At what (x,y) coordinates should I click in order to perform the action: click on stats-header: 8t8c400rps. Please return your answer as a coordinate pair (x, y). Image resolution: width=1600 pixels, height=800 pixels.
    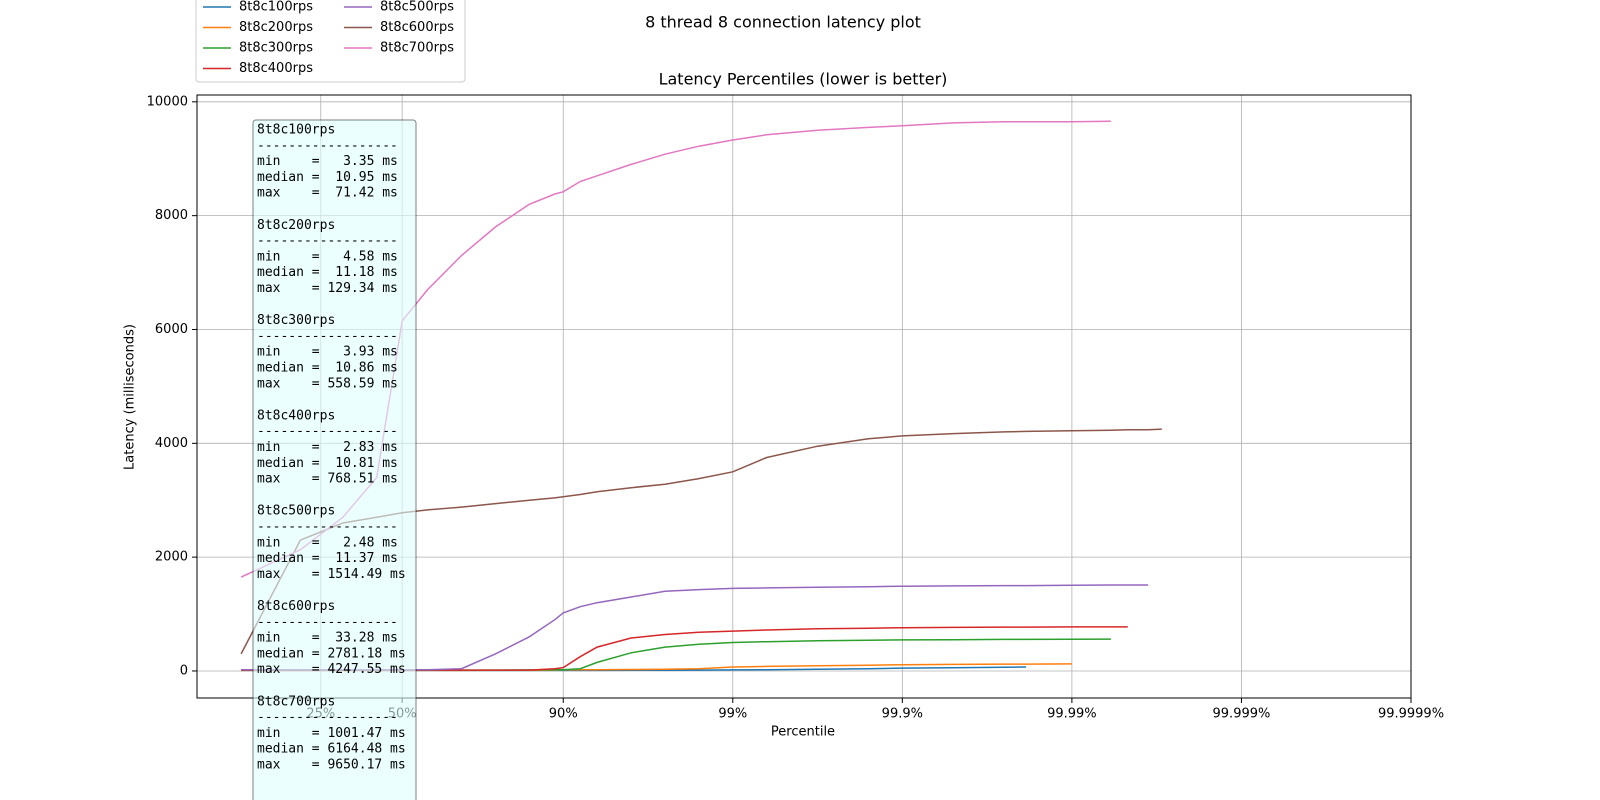
    Looking at the image, I should click on (296, 415).